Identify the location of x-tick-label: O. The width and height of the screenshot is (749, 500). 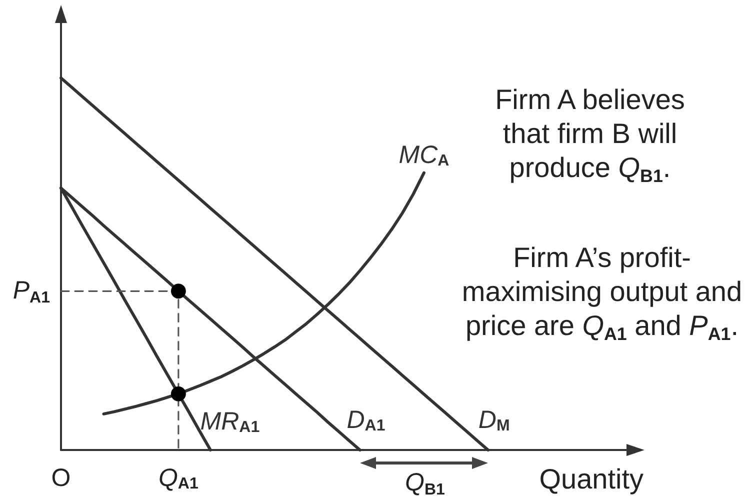
(61, 478).